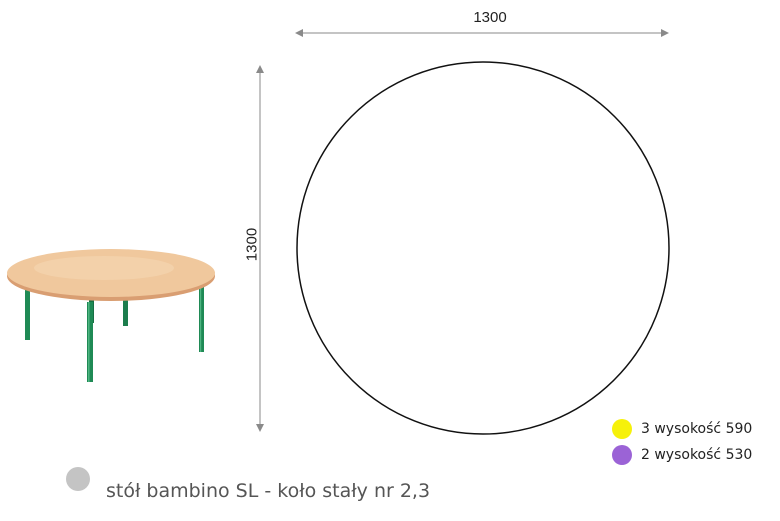 This screenshot has height=521, width=780. Describe the element at coordinates (104, 268) in the screenshot. I see `table-top-shine` at that location.